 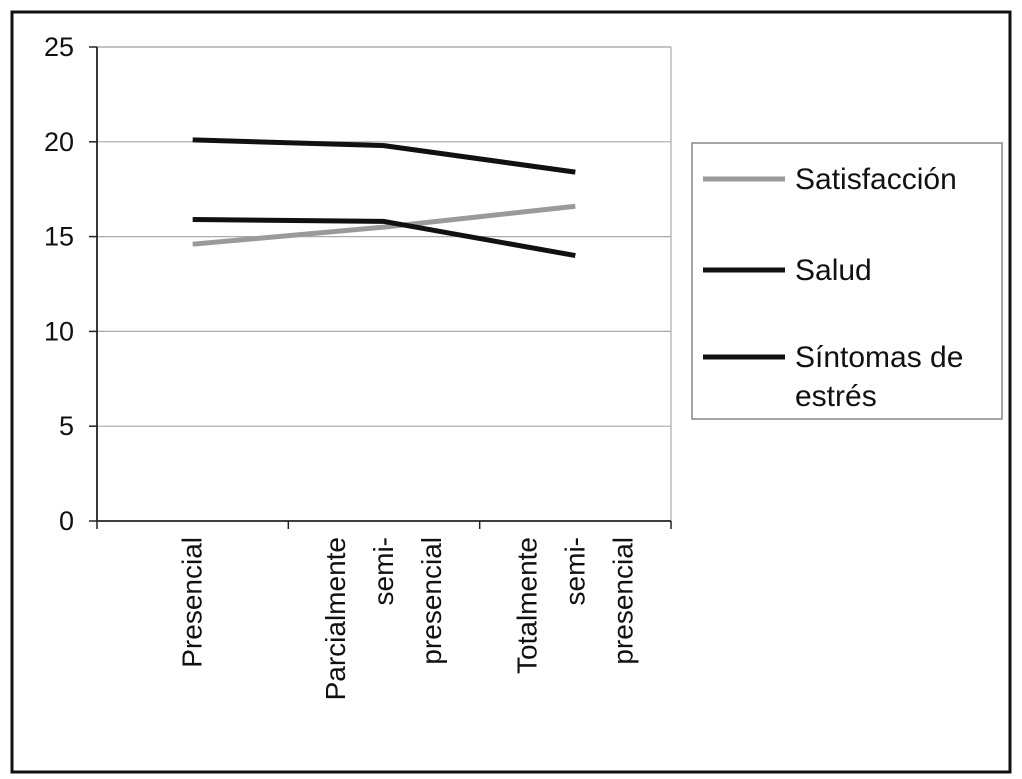 I want to click on legend-label: estrés, so click(x=836, y=396).